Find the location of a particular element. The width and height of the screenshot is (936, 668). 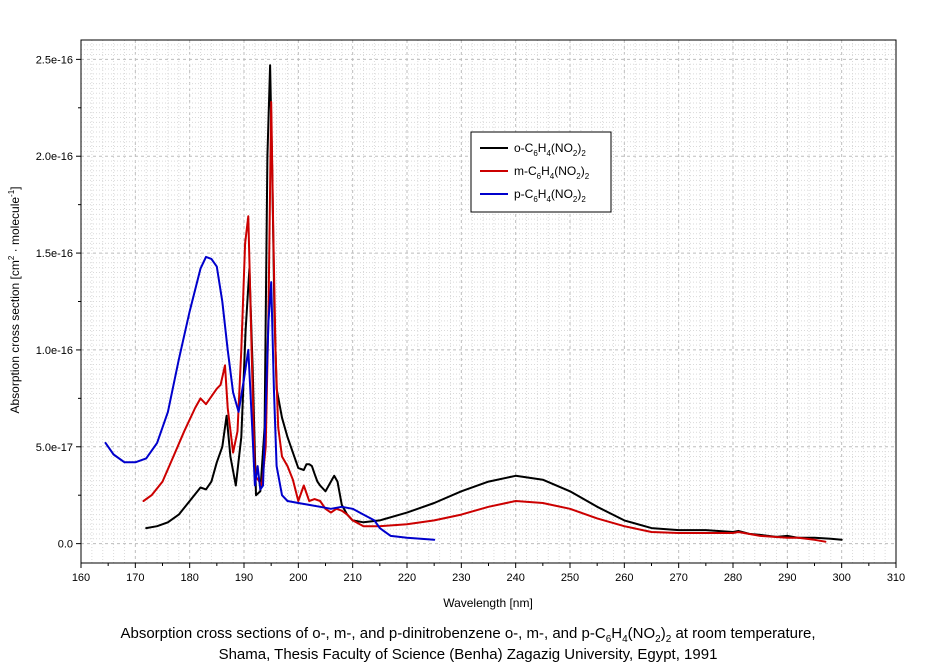

x-tick-label: 170 is located at coordinates (135, 578).